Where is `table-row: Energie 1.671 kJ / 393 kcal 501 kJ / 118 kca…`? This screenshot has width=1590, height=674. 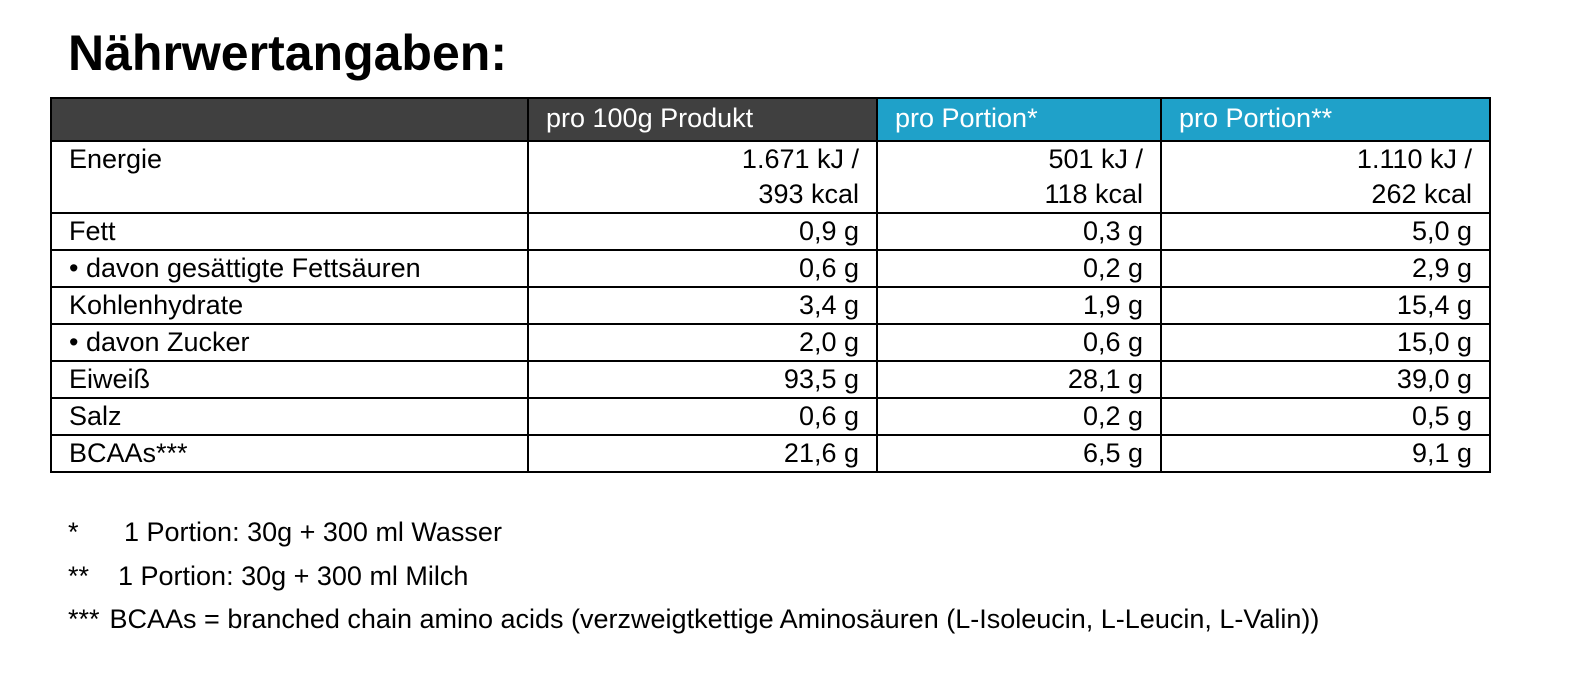
table-row: Energie 1.671 kJ / 393 kcal 501 kJ / 118 kca… is located at coordinates (770, 177).